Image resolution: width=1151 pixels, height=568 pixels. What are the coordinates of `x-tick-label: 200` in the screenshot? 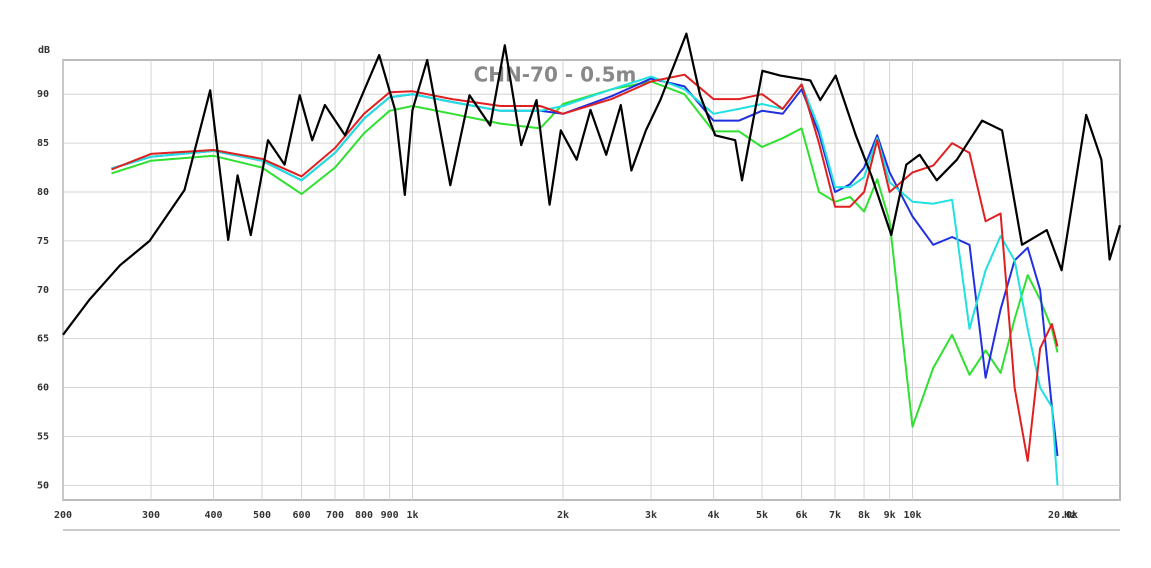 It's located at (63, 515).